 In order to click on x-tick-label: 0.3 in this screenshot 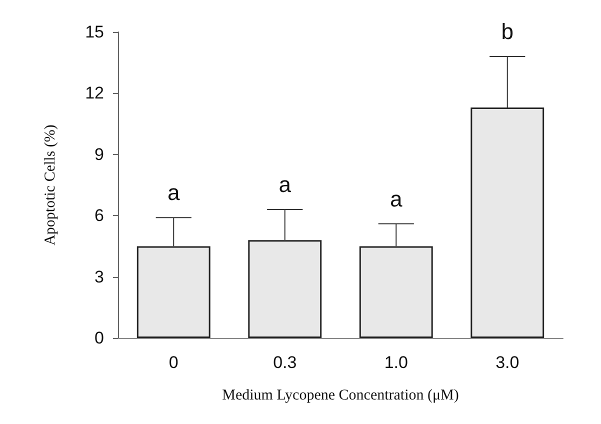, I will do `click(285, 362)`.